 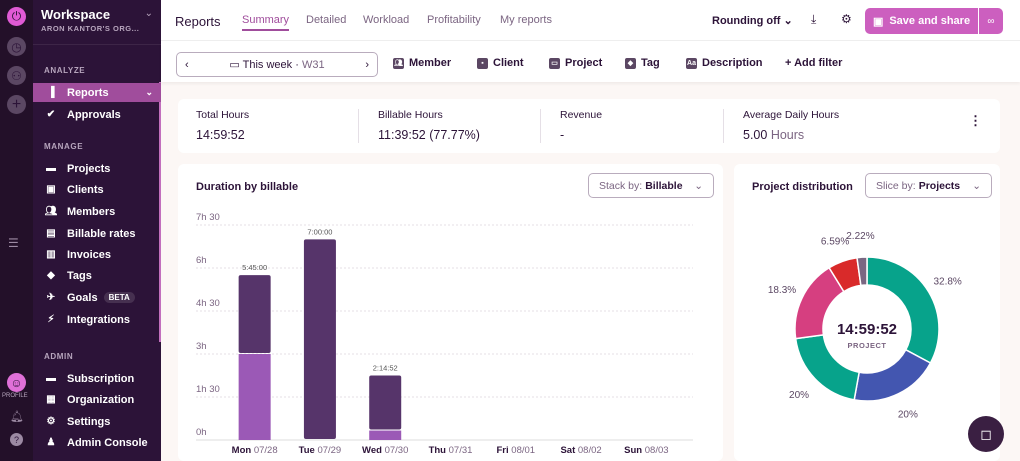 What do you see at coordinates (986, 434) in the screenshot?
I see `chat-button: ◻` at bounding box center [986, 434].